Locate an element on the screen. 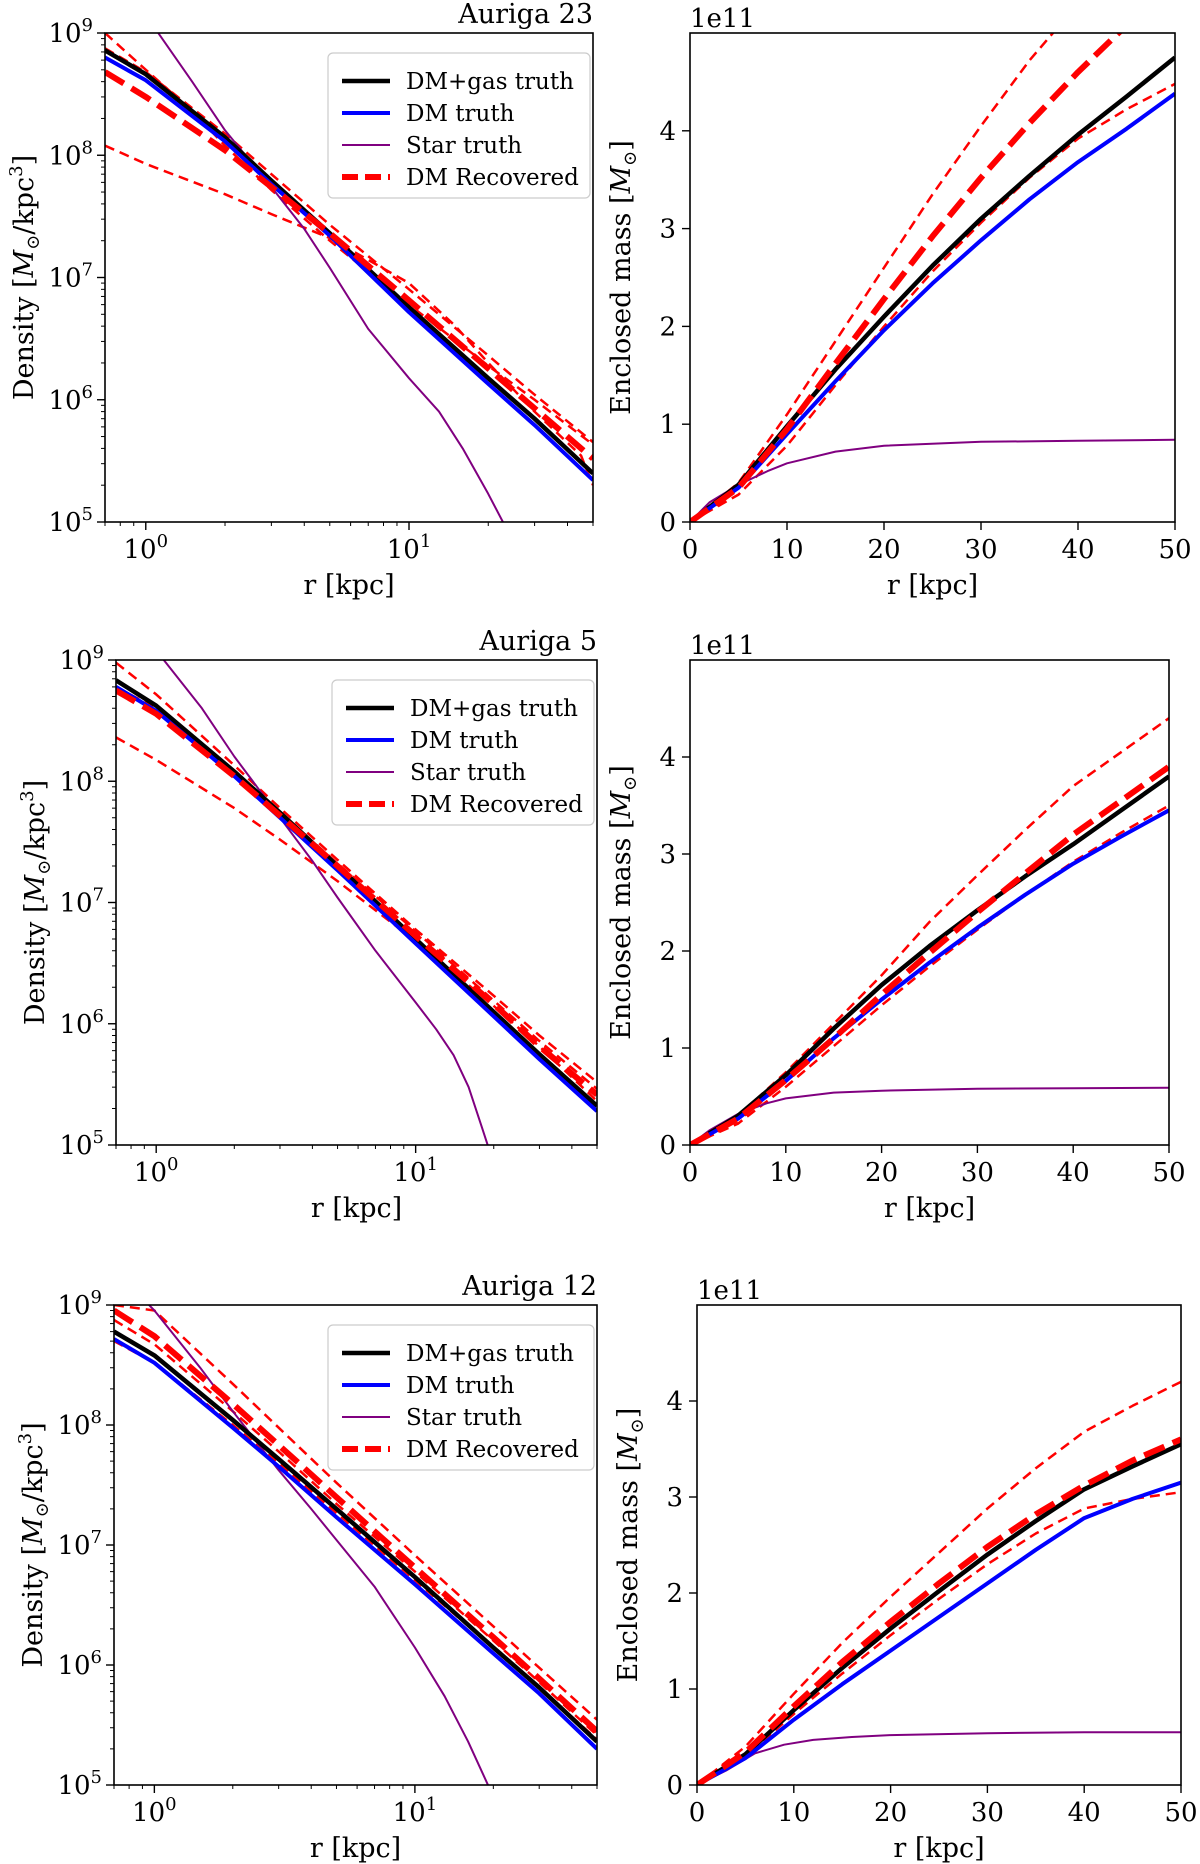  a5-mass-series-dm-recovered is located at coordinates (929, 954).